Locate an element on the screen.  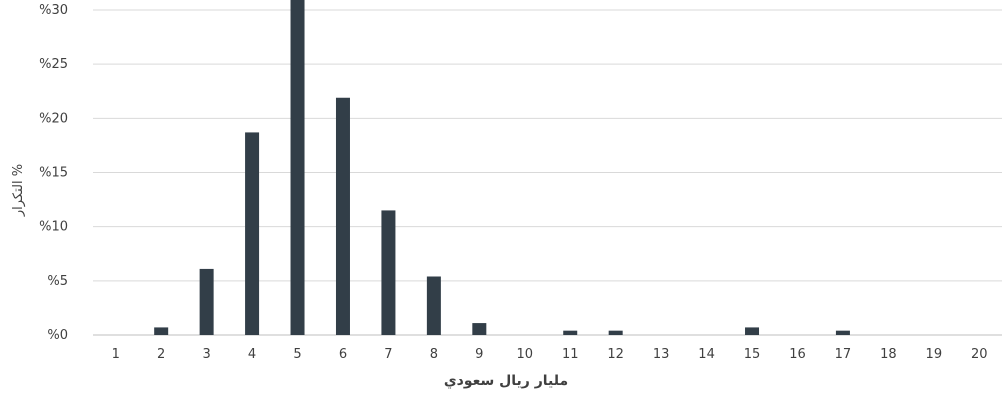
x-tick-label: 9 is located at coordinates (479, 354).